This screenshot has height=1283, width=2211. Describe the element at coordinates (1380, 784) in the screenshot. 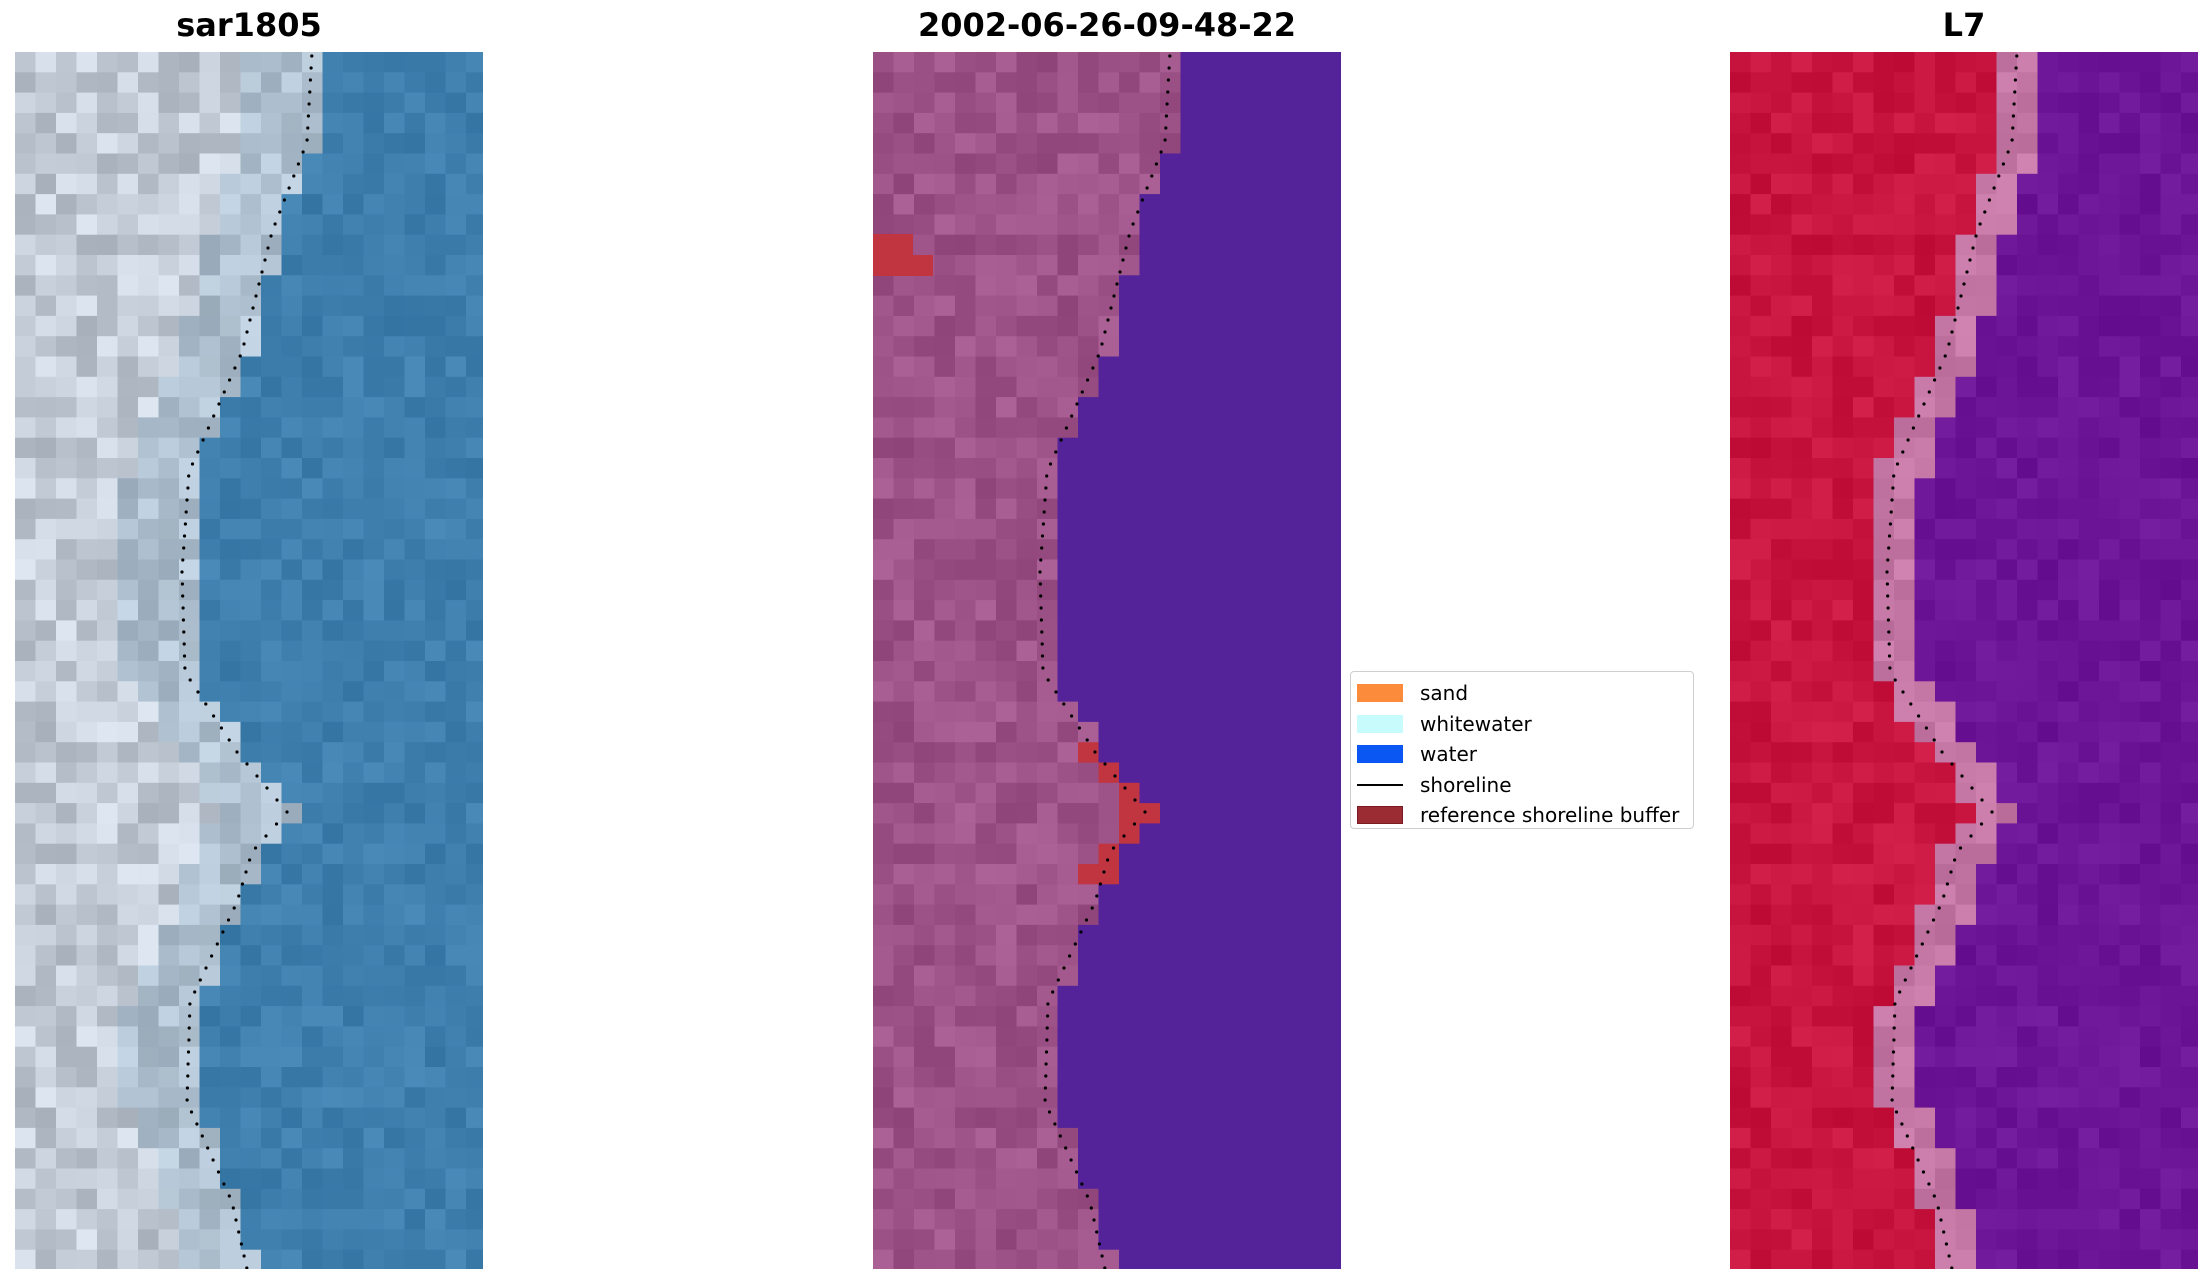

I see `legend-line-shoreline` at that location.